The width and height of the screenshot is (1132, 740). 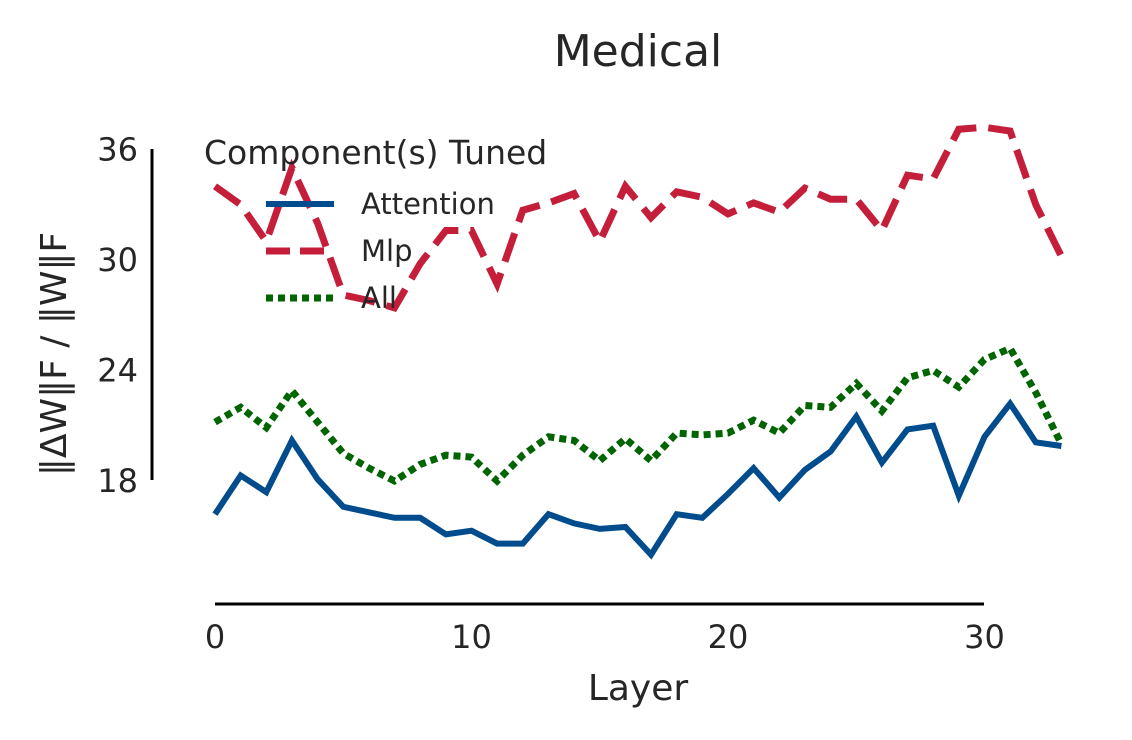 I want to click on y-axis-label: ‖ΔW‖F / ‖W‖F, so click(x=54, y=354).